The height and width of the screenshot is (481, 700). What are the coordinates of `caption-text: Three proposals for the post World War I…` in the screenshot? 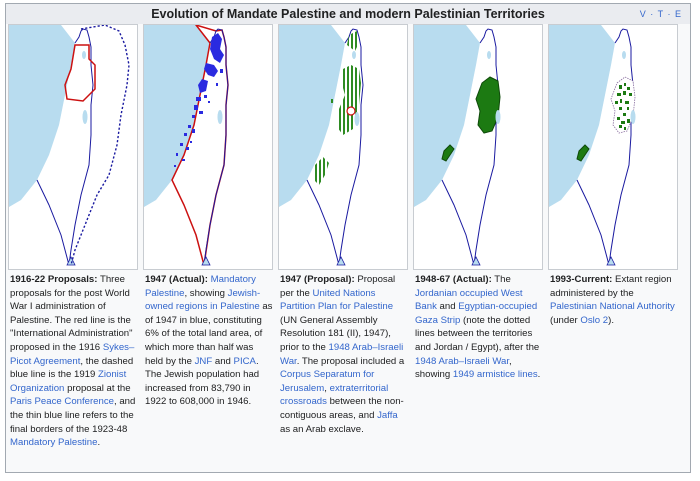 It's located at (71, 313).